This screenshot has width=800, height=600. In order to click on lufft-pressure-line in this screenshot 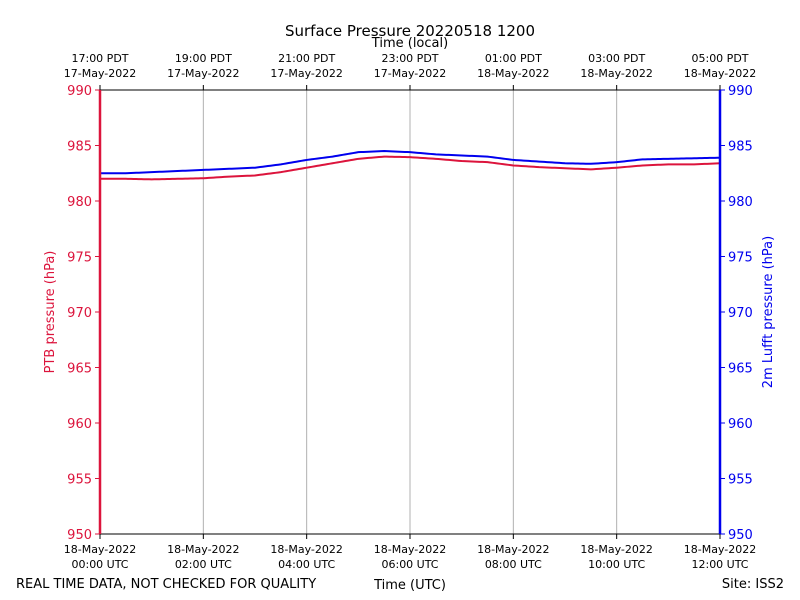, I will do `click(410, 162)`.